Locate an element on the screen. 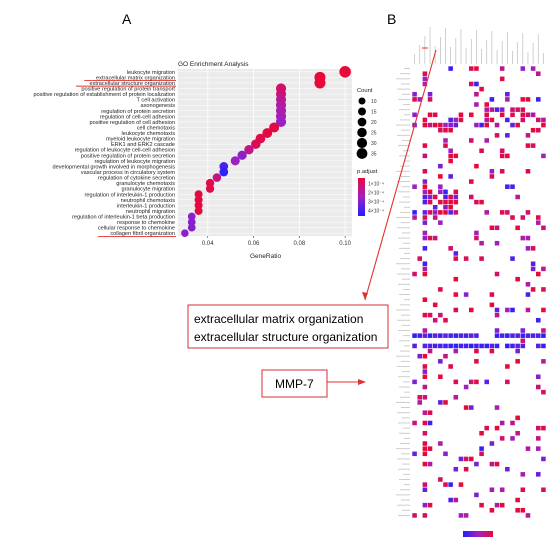  category-label: neutrophil migration is located at coordinates (150, 212).